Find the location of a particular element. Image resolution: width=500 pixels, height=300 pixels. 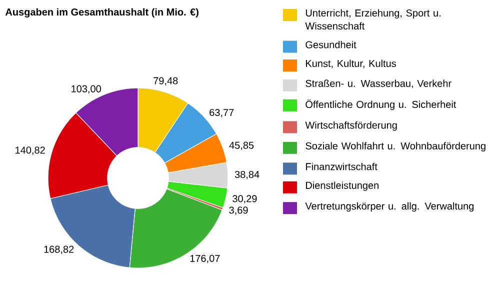

legend-label: Dienstleistungen is located at coordinates (342, 186).